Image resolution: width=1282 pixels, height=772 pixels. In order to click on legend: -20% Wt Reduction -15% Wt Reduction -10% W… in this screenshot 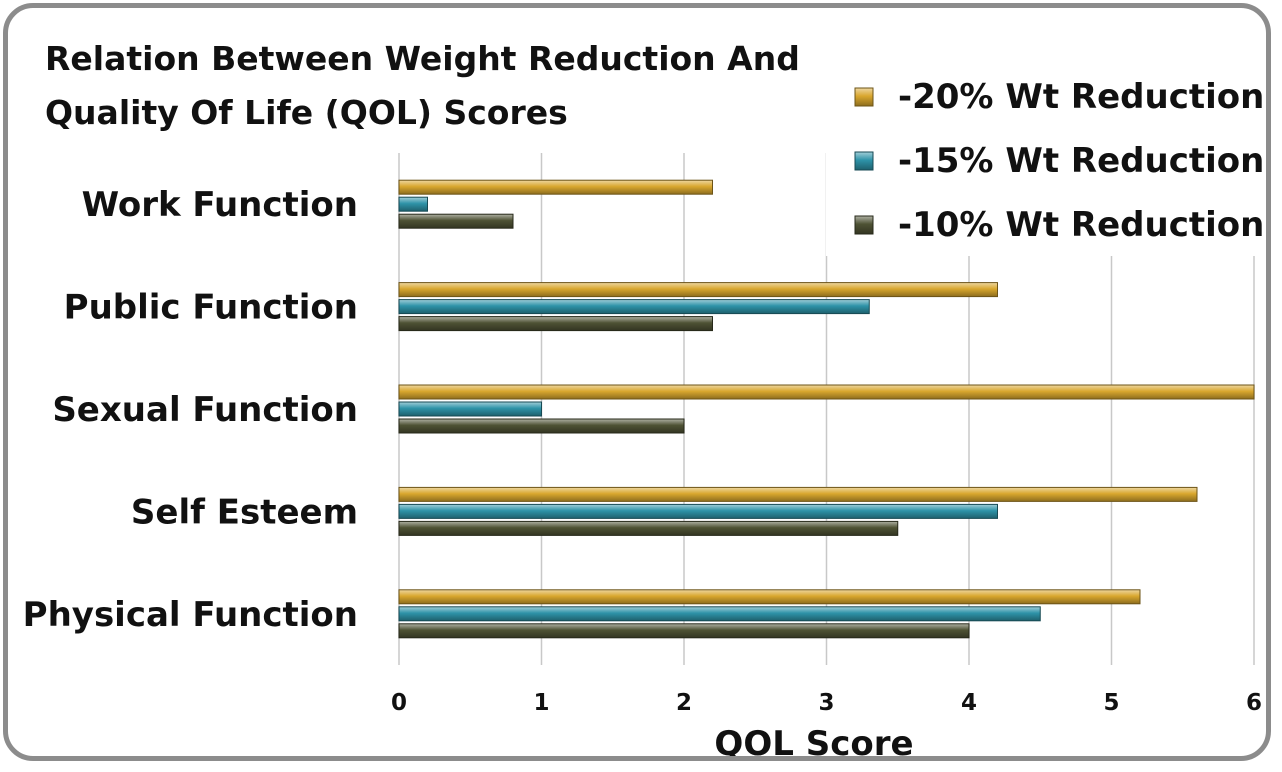, I will do `click(1045, 161)`.